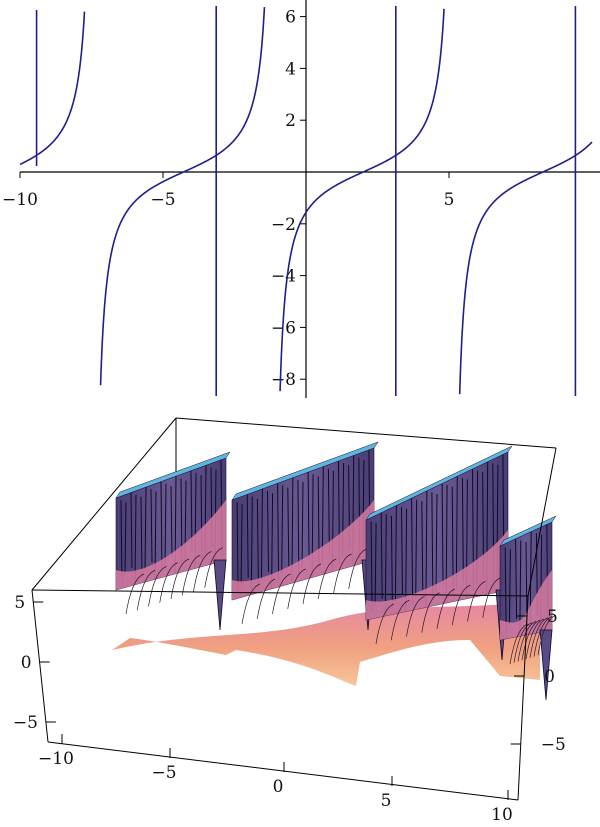  I want to click on z-tick-label-right: 0, so click(549, 677).